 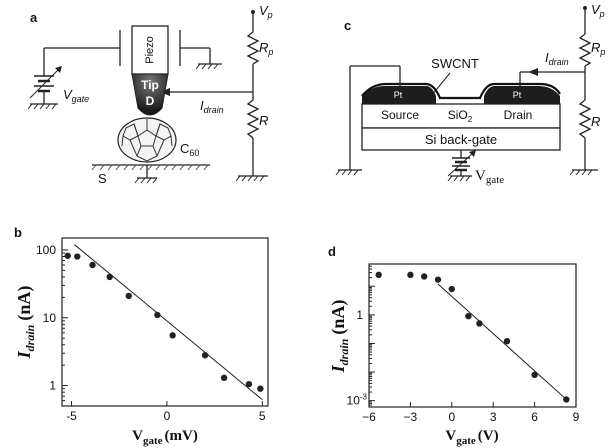 I want to click on swcnt-label: SWCNT, so click(x=455, y=63).